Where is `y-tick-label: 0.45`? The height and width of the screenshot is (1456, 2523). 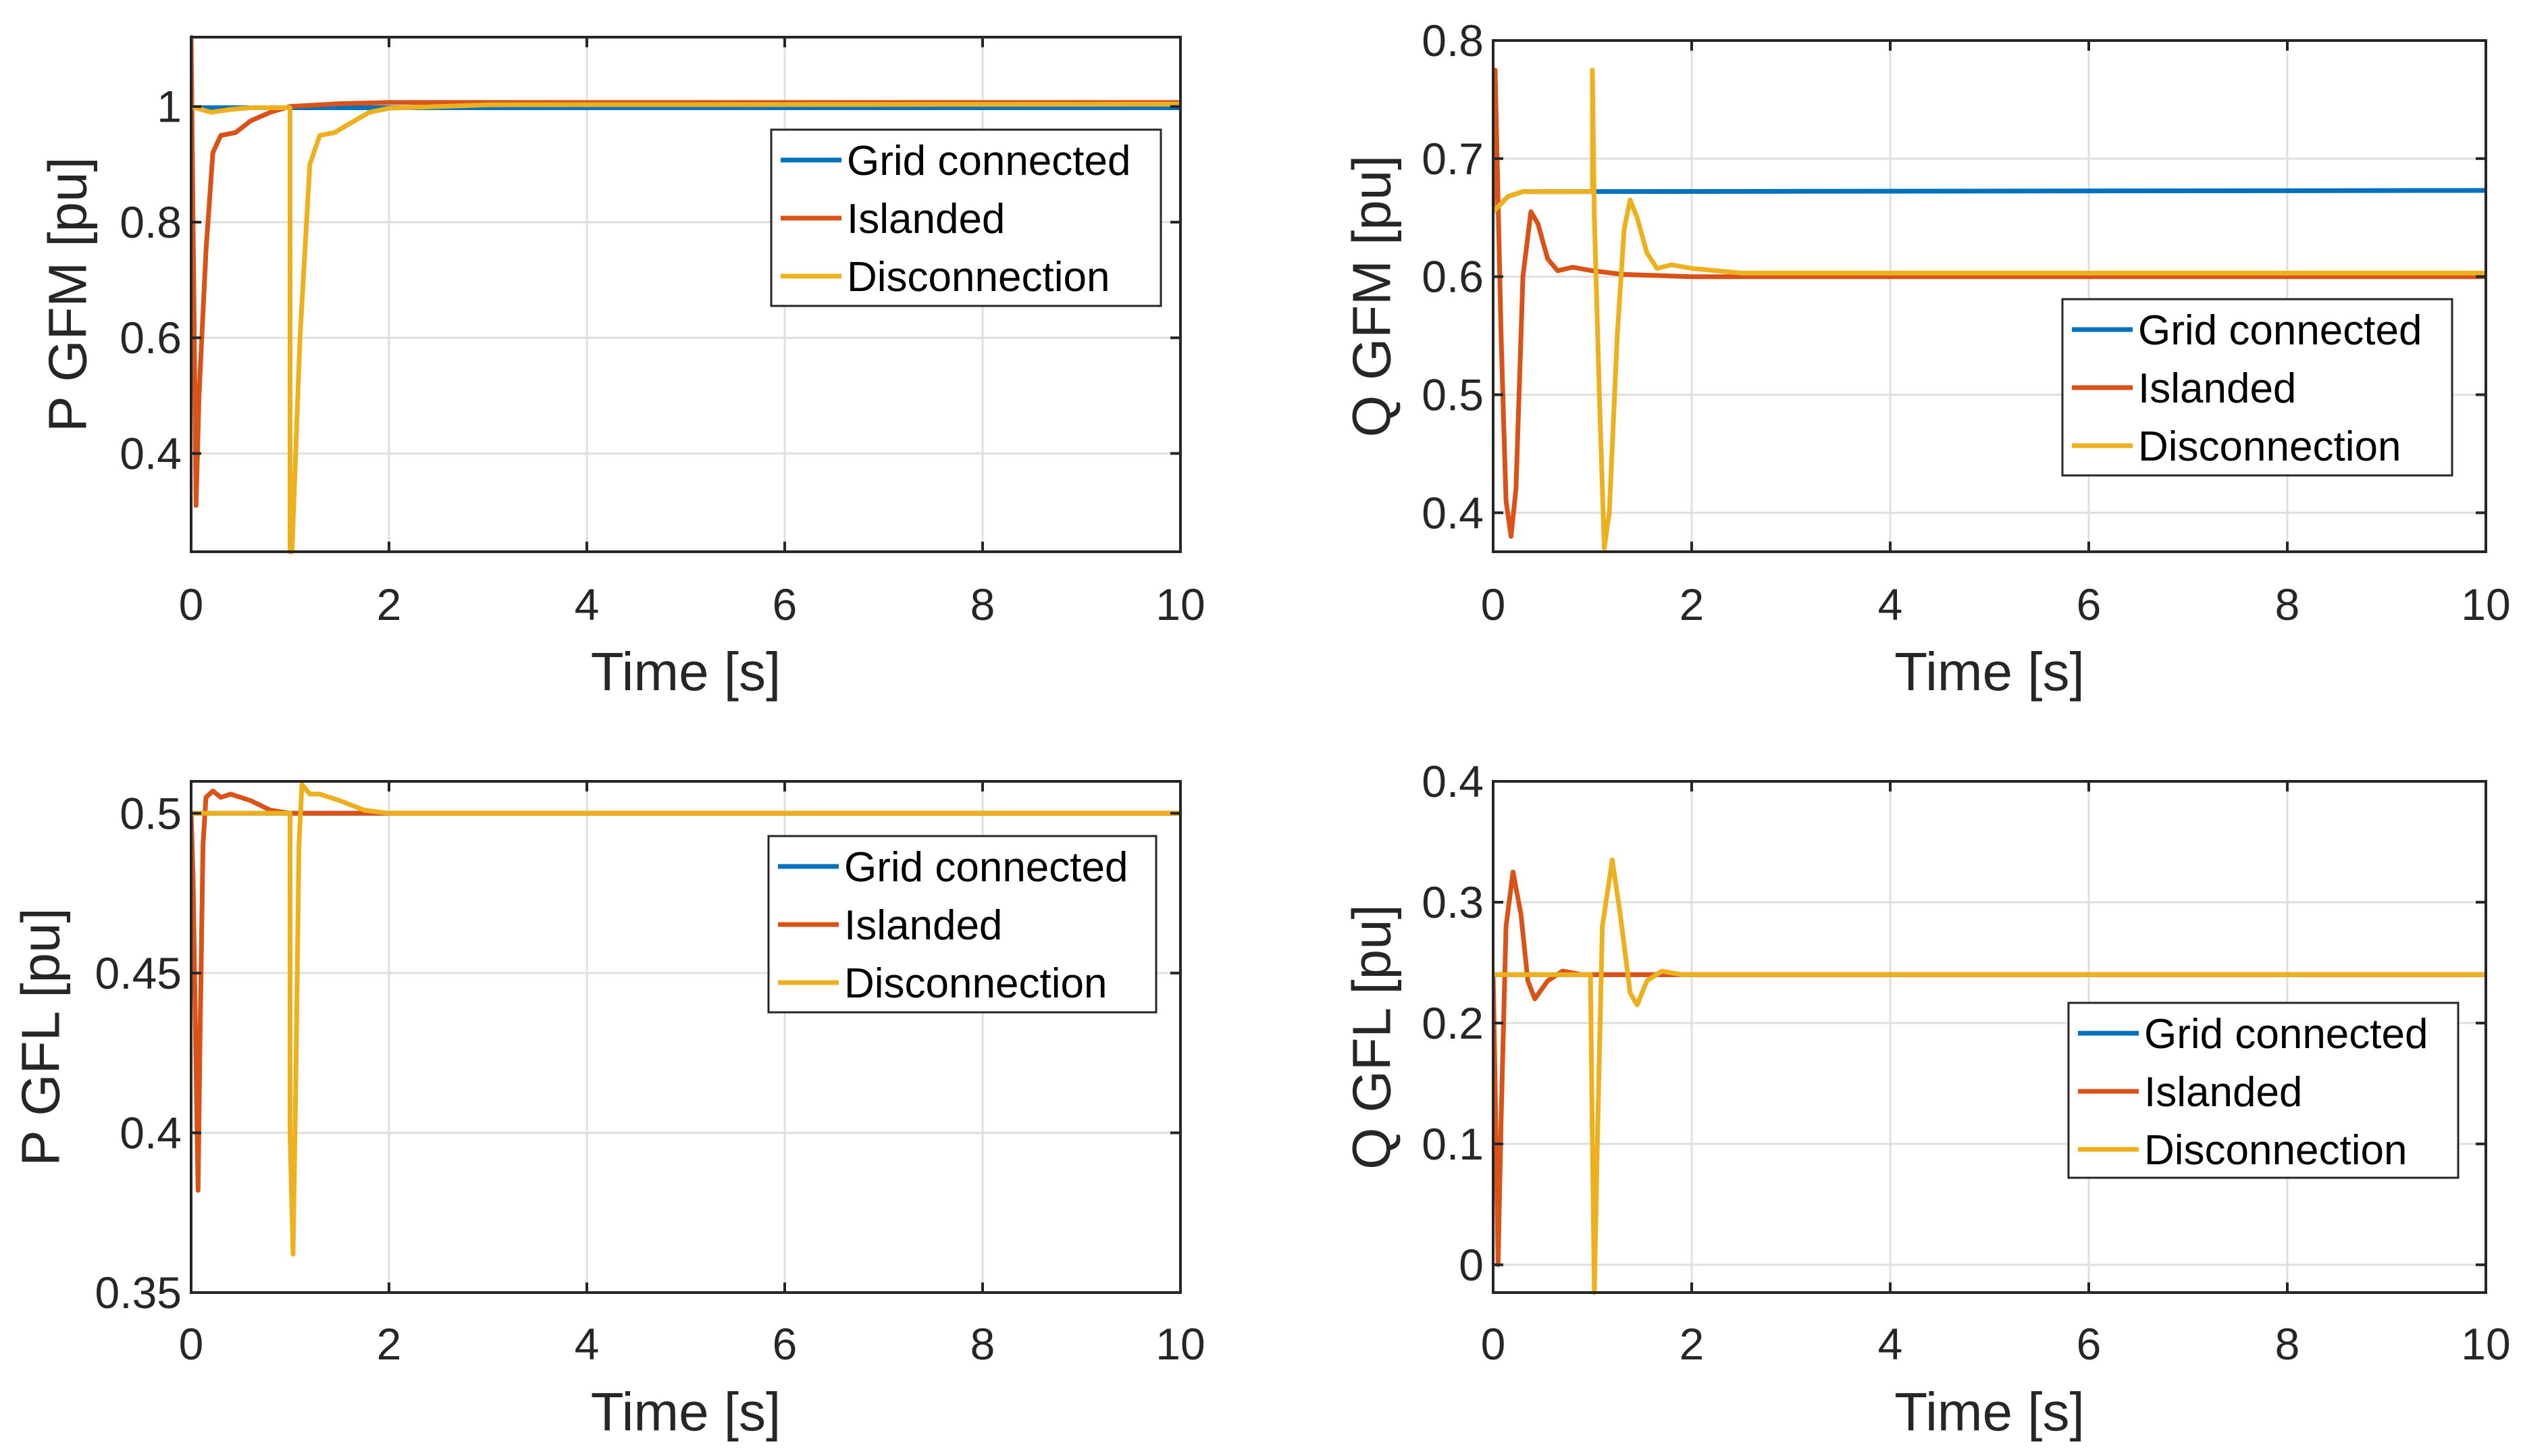
y-tick-label: 0.45 is located at coordinates (139, 973).